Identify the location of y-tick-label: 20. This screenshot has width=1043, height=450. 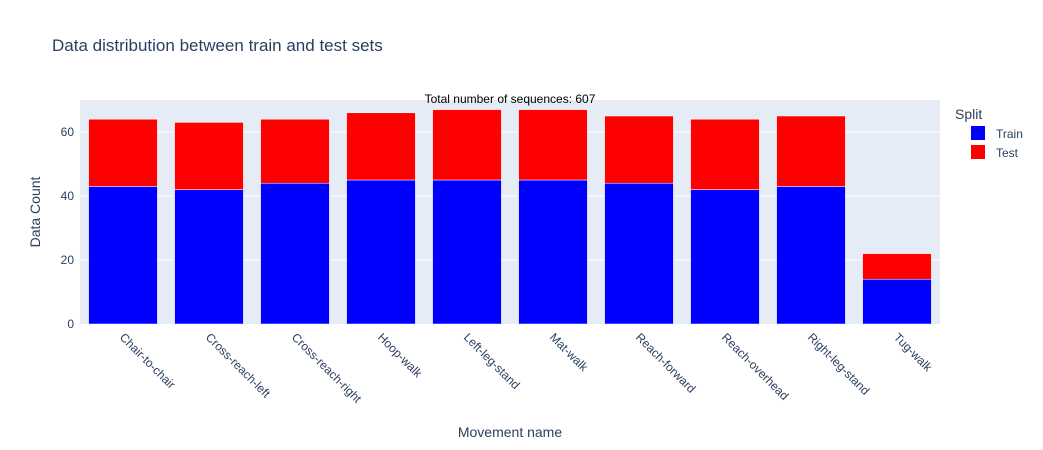
(68, 260).